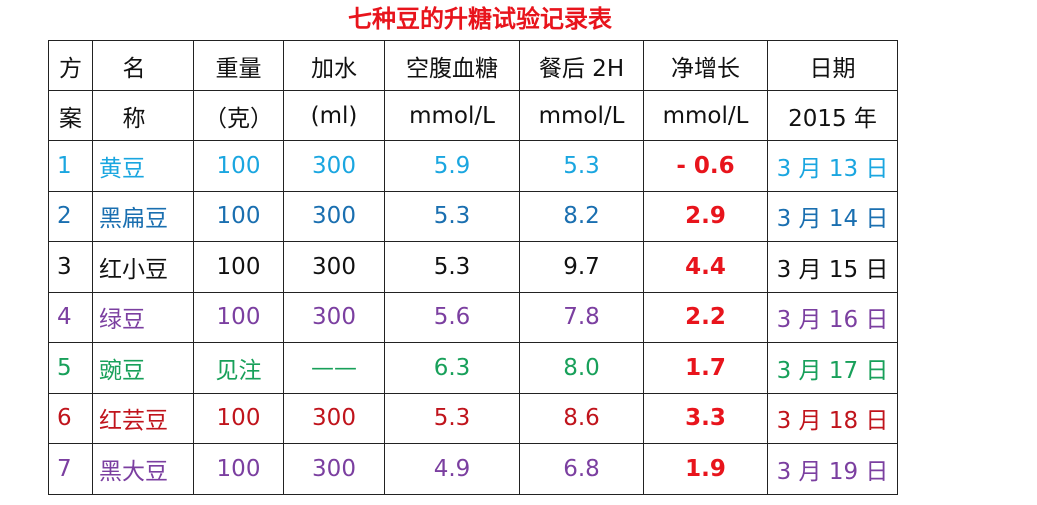 This screenshot has height=505, width=1037. I want to click on name-cell: 红芸豆, so click(143, 418).